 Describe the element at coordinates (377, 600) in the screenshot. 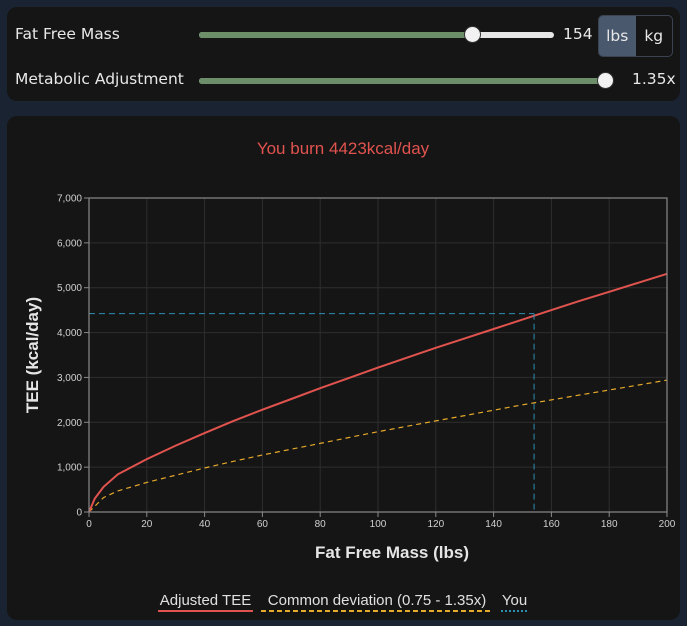

I see `legend-label: Common deviation (0.75 - 1.35x)` at that location.